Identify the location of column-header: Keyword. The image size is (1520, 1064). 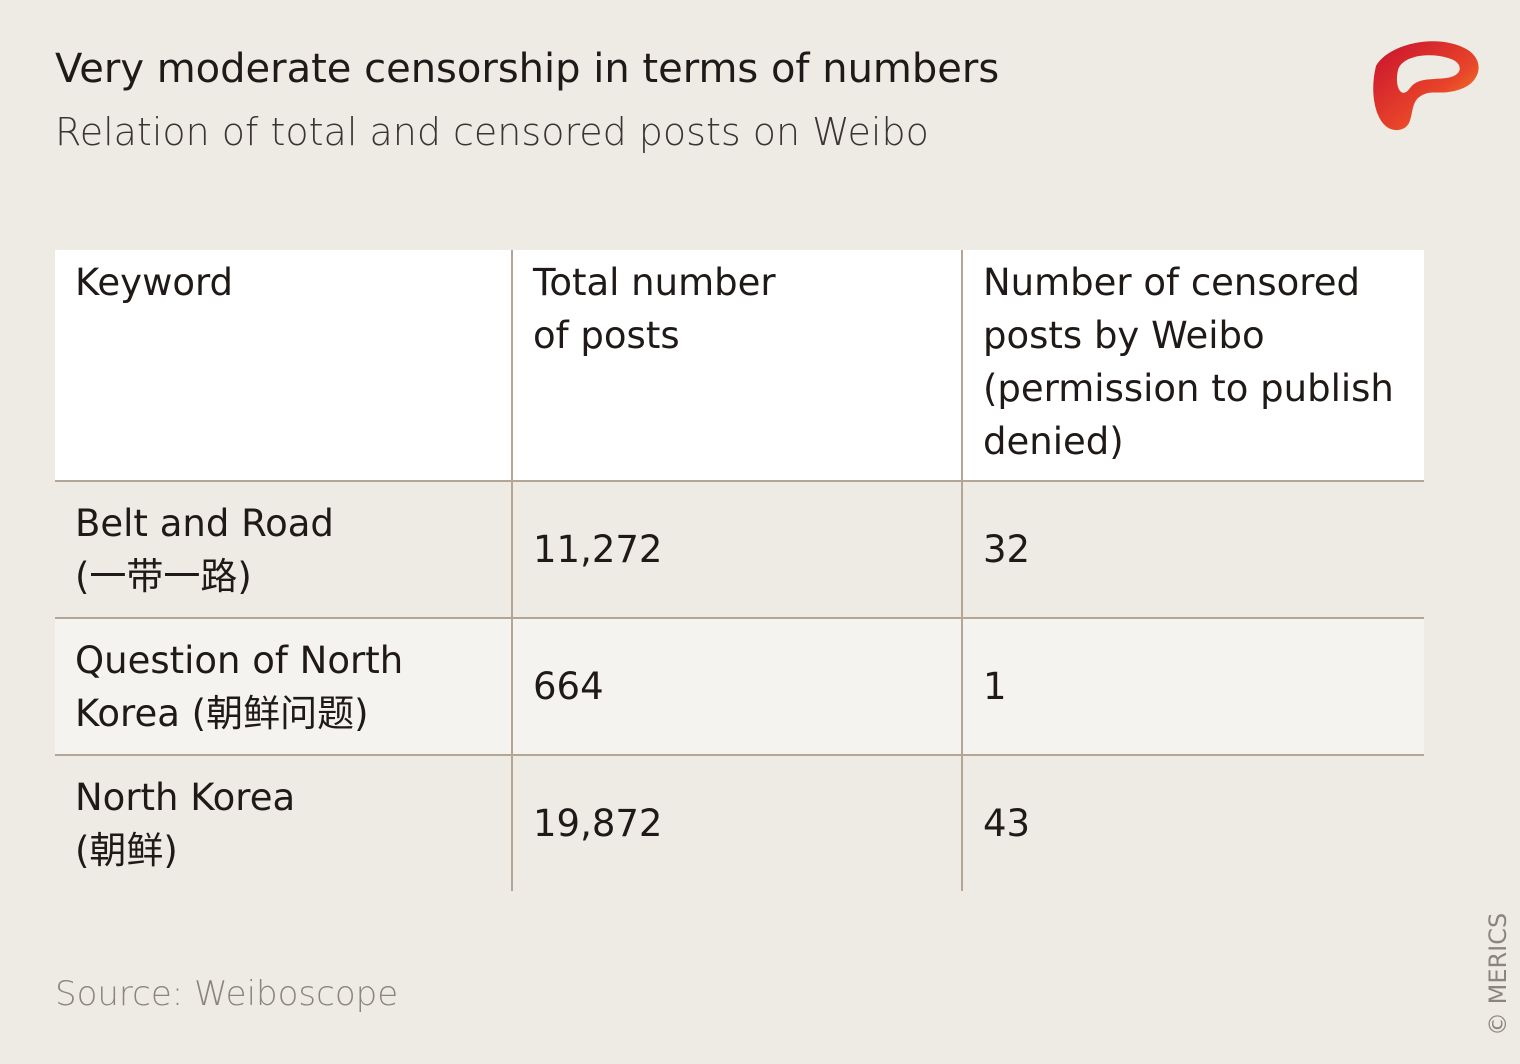
(283, 365).